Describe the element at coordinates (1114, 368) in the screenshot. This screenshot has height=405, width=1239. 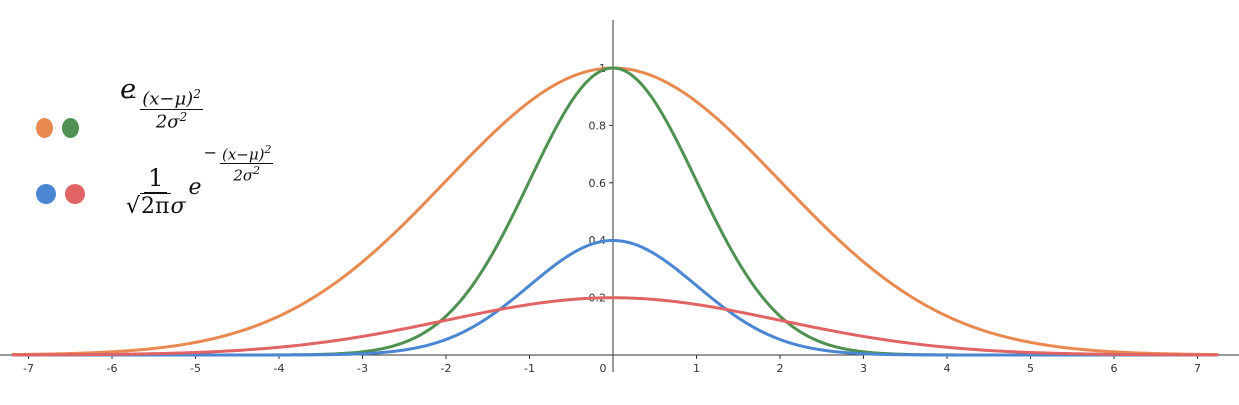
I see `x-tick-label: 6` at that location.